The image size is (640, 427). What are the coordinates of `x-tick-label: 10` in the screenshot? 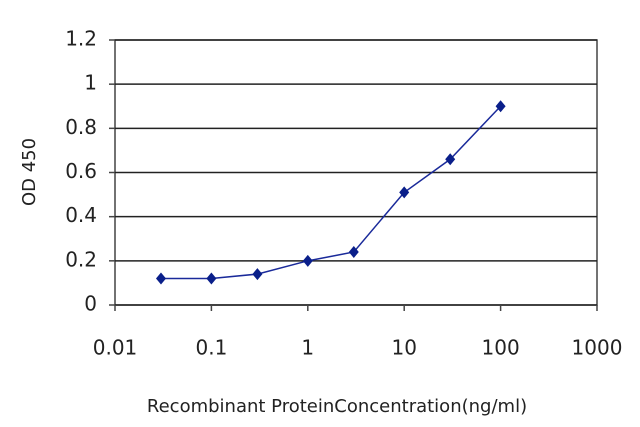 It's located at (403, 348).